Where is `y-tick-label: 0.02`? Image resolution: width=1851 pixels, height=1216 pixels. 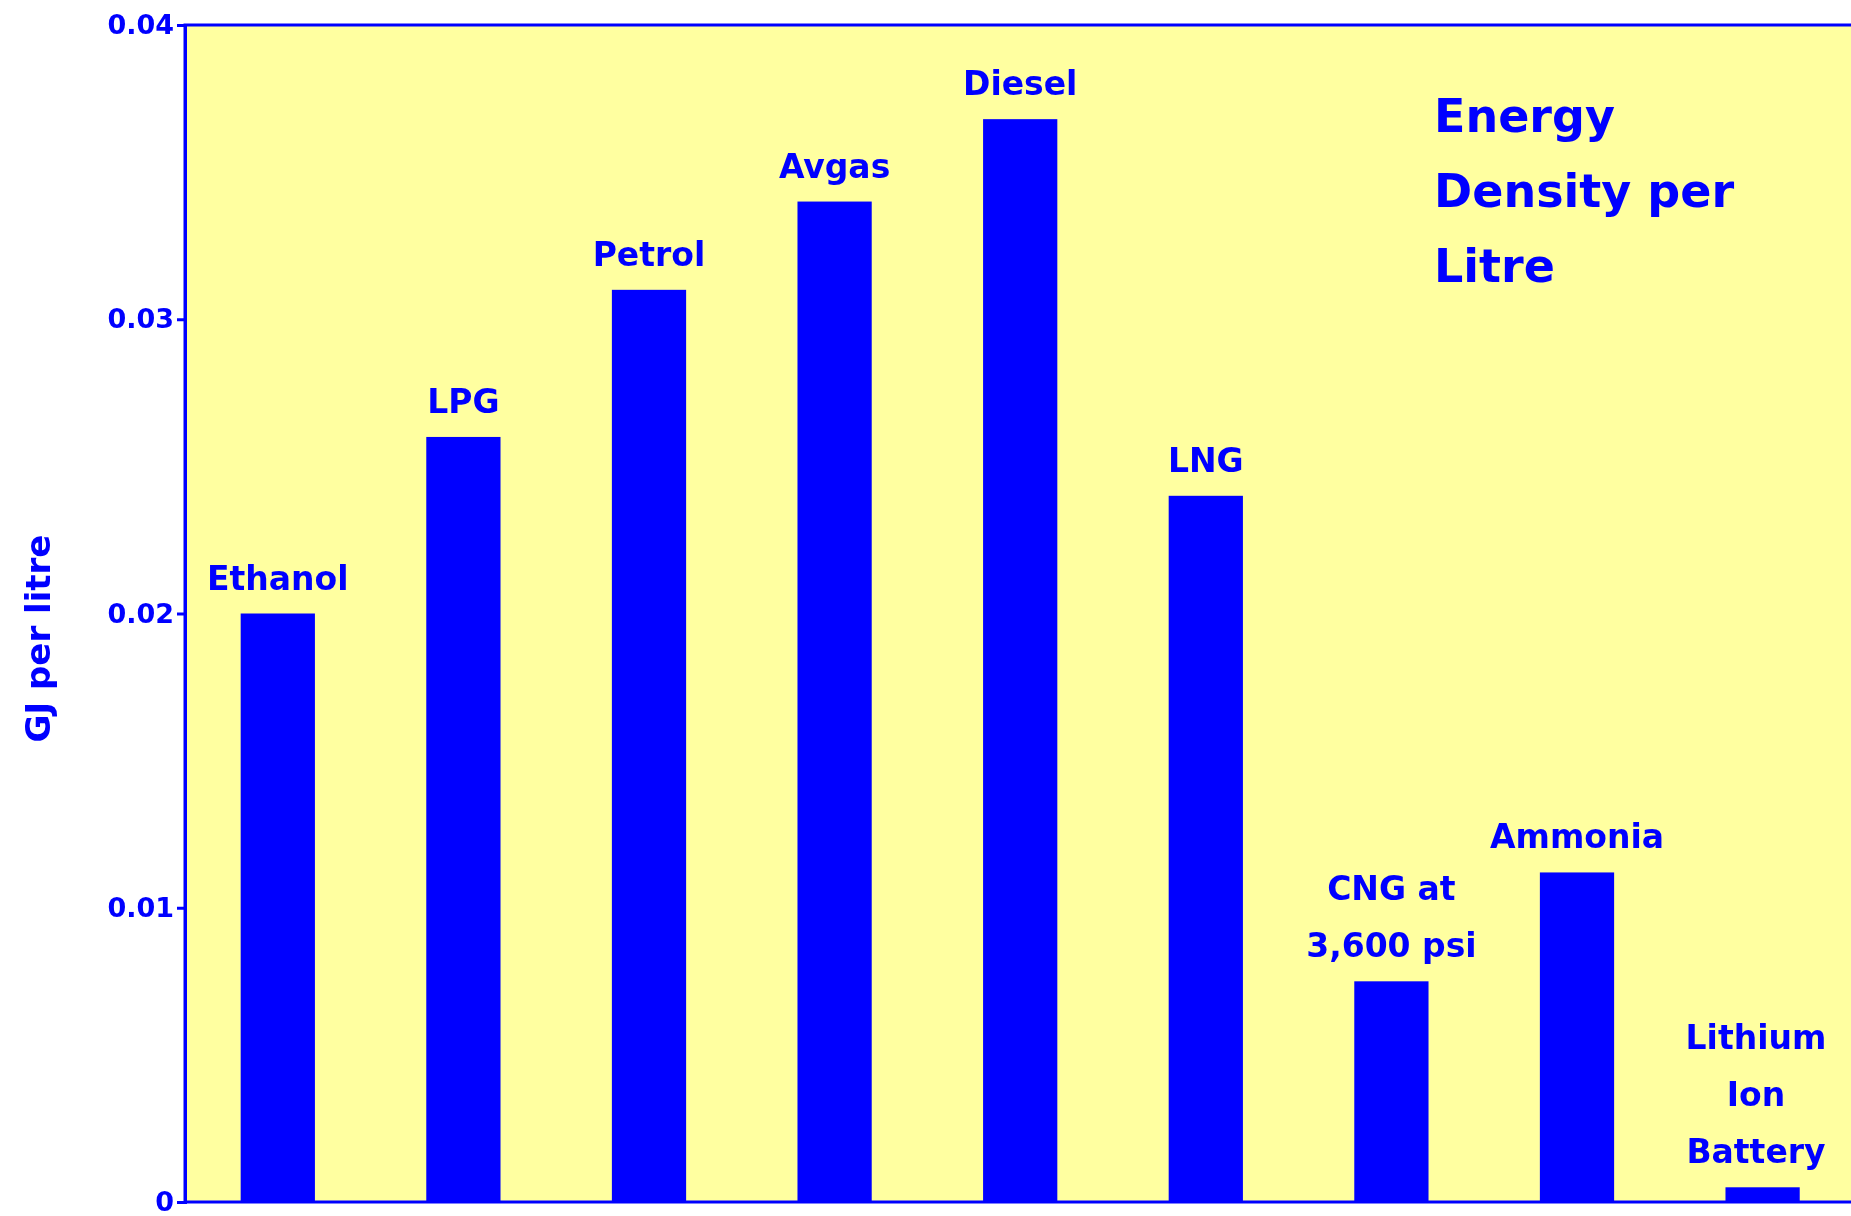 y-tick-label: 0.02 is located at coordinates (140, 613).